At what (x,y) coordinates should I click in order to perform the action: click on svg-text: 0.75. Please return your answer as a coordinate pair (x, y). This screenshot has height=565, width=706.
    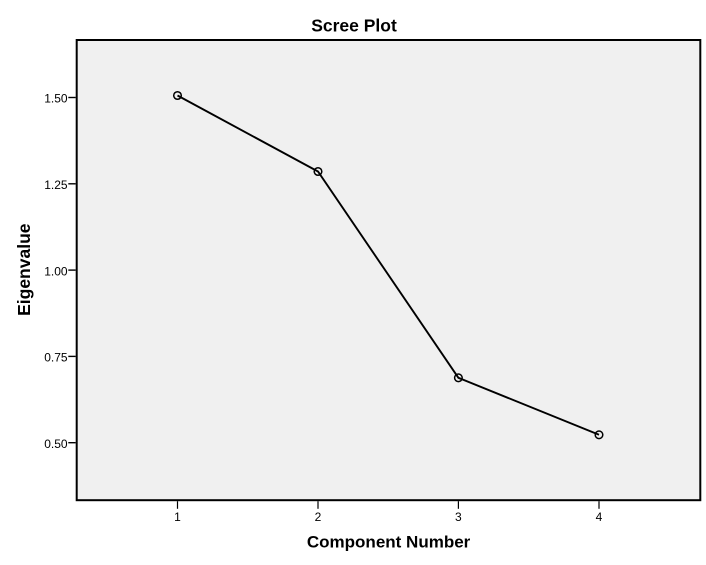
    Looking at the image, I should click on (56, 358).